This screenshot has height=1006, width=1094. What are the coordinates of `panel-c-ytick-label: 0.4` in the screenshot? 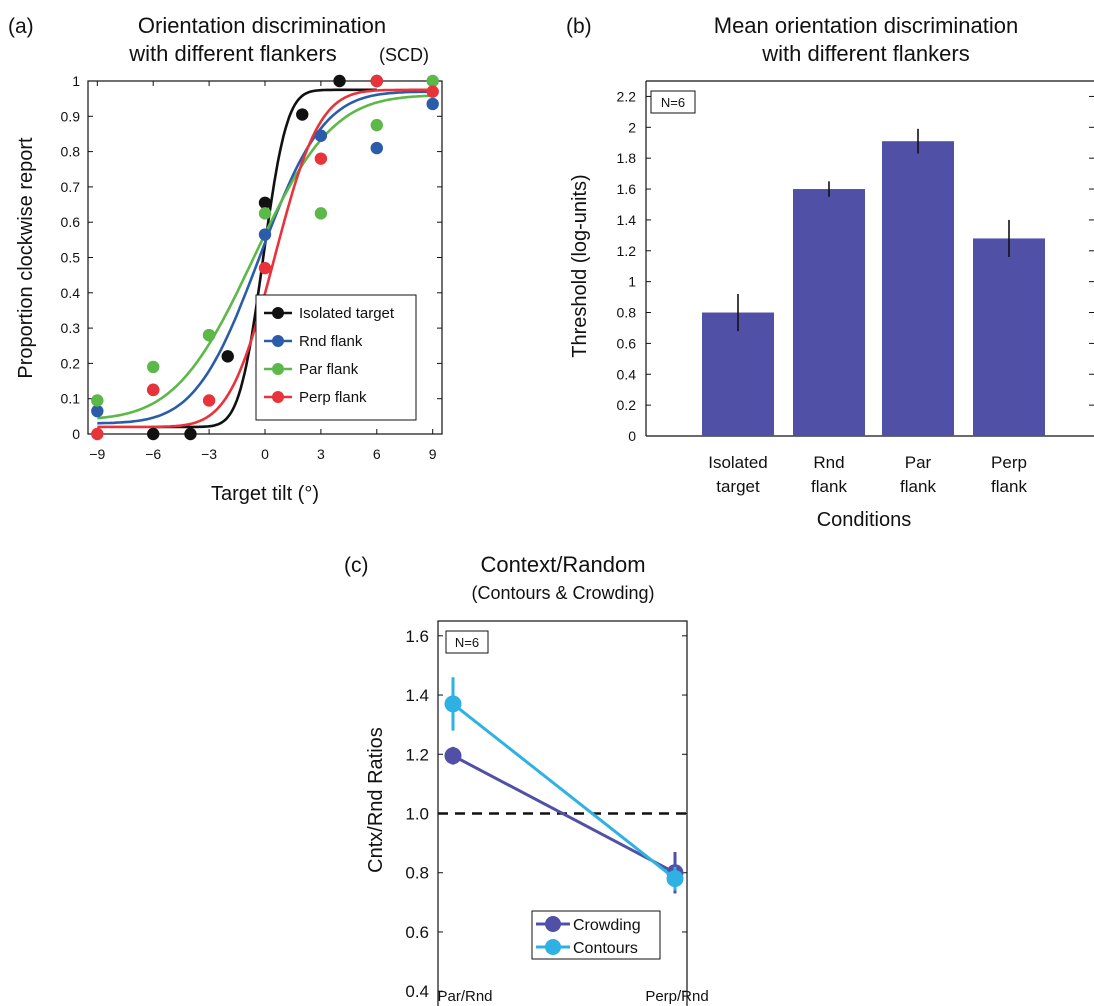 It's located at (417, 991).